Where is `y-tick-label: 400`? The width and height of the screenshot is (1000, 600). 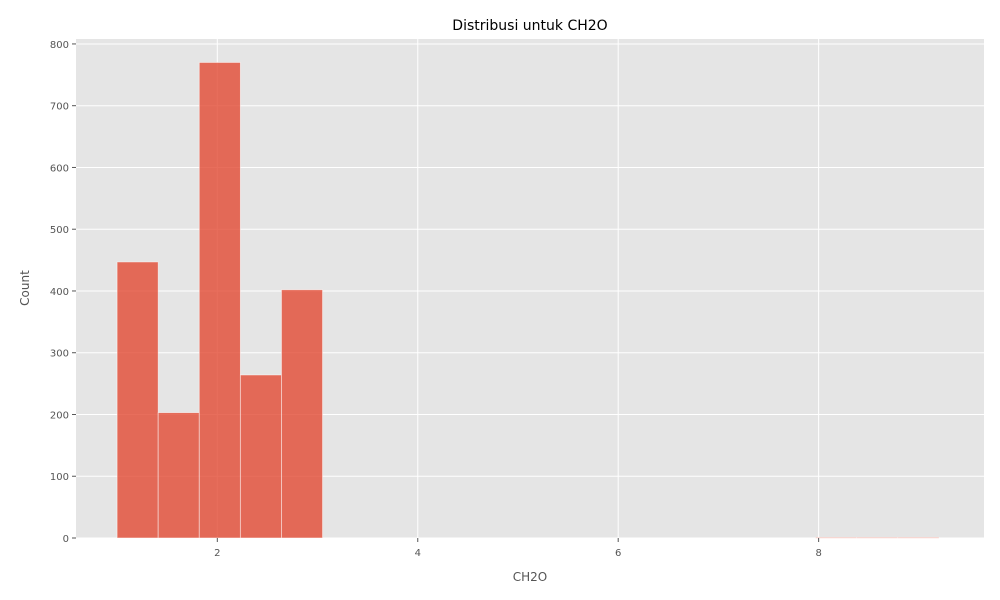
y-tick-label: 400 is located at coordinates (59, 292).